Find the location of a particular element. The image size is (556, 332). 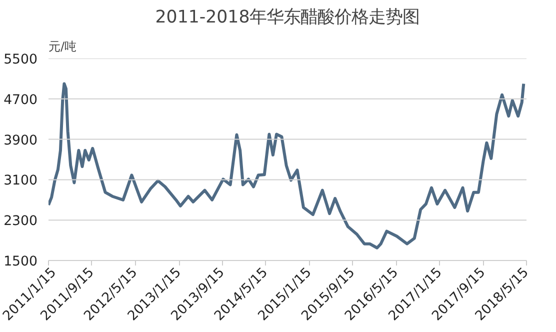

y-tick-label: 3100 is located at coordinates (21, 181).